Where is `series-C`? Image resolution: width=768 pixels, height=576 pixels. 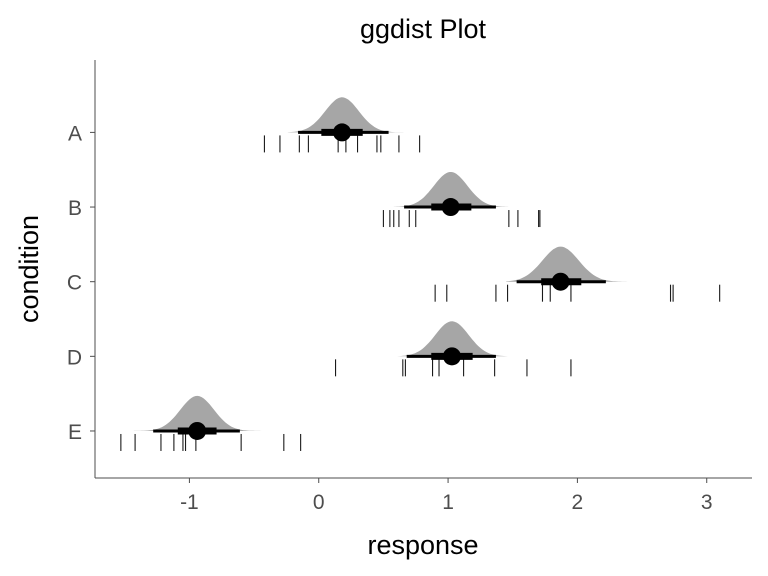 series-C is located at coordinates (577, 274).